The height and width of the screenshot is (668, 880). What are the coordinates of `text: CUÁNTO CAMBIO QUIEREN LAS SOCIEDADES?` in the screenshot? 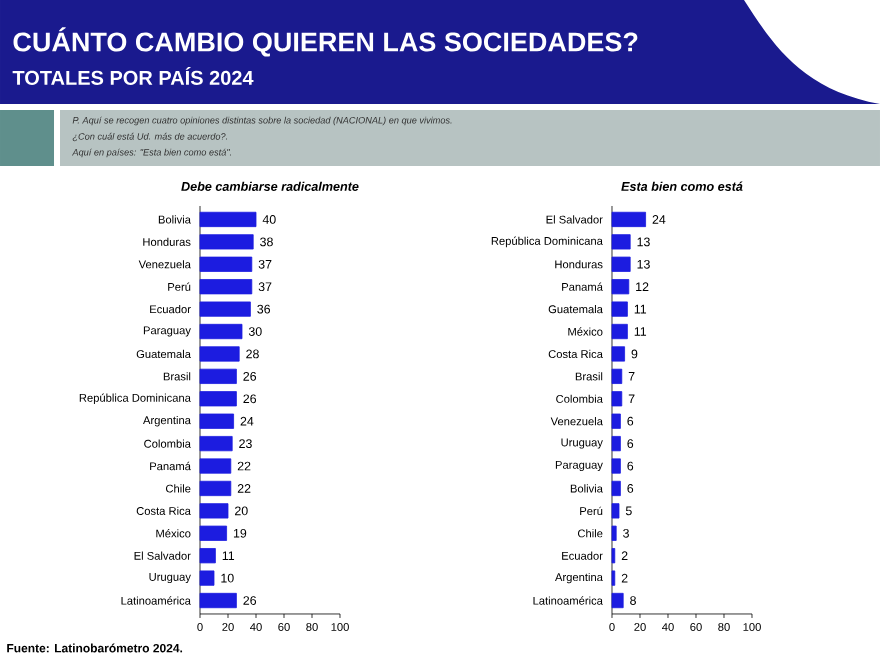 It's located at (325, 42).